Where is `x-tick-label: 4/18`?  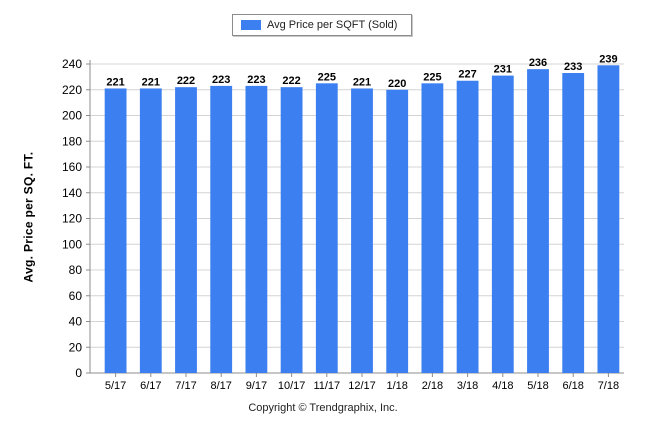 x-tick-label: 4/18 is located at coordinates (502, 386).